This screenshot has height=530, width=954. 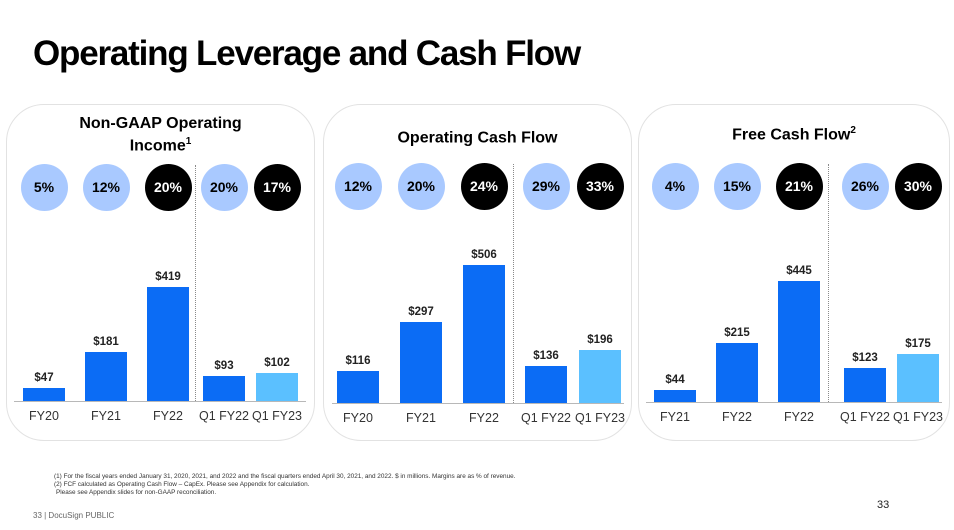 I want to click on panel-title: Operating Cash Flow, so click(x=477, y=136).